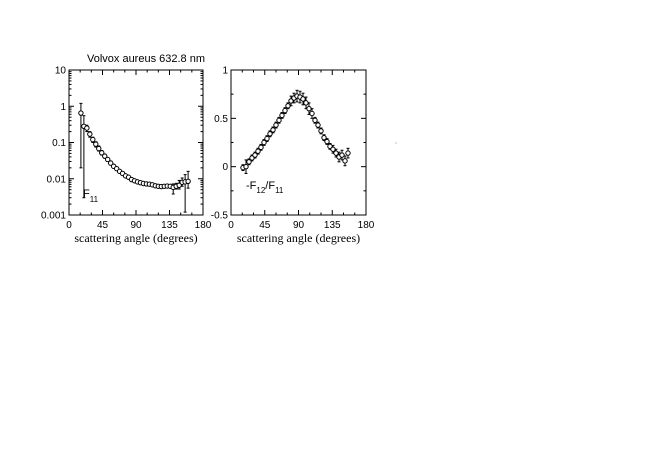  What do you see at coordinates (221, 119) in the screenshot?
I see `y-tick-label: 0.5` at bounding box center [221, 119].